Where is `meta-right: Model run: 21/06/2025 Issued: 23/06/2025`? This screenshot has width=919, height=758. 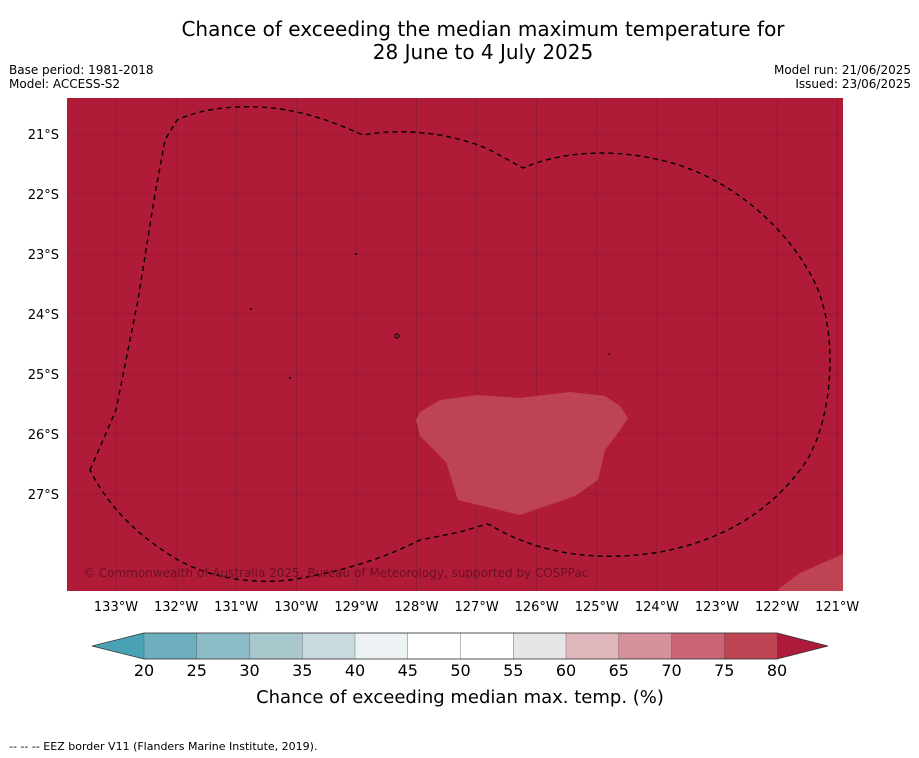 meta-right: Model run: 21/06/2025 Issued: 23/06/2025 is located at coordinates (842, 77).